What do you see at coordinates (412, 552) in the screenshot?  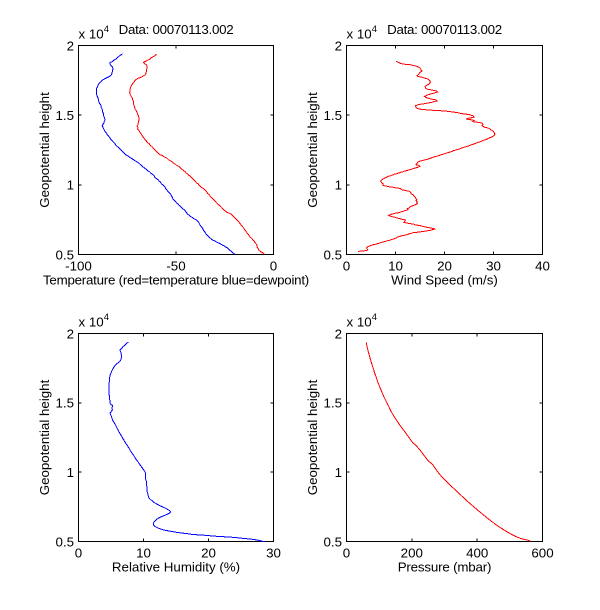 I see `svg-text: 200` at bounding box center [412, 552].